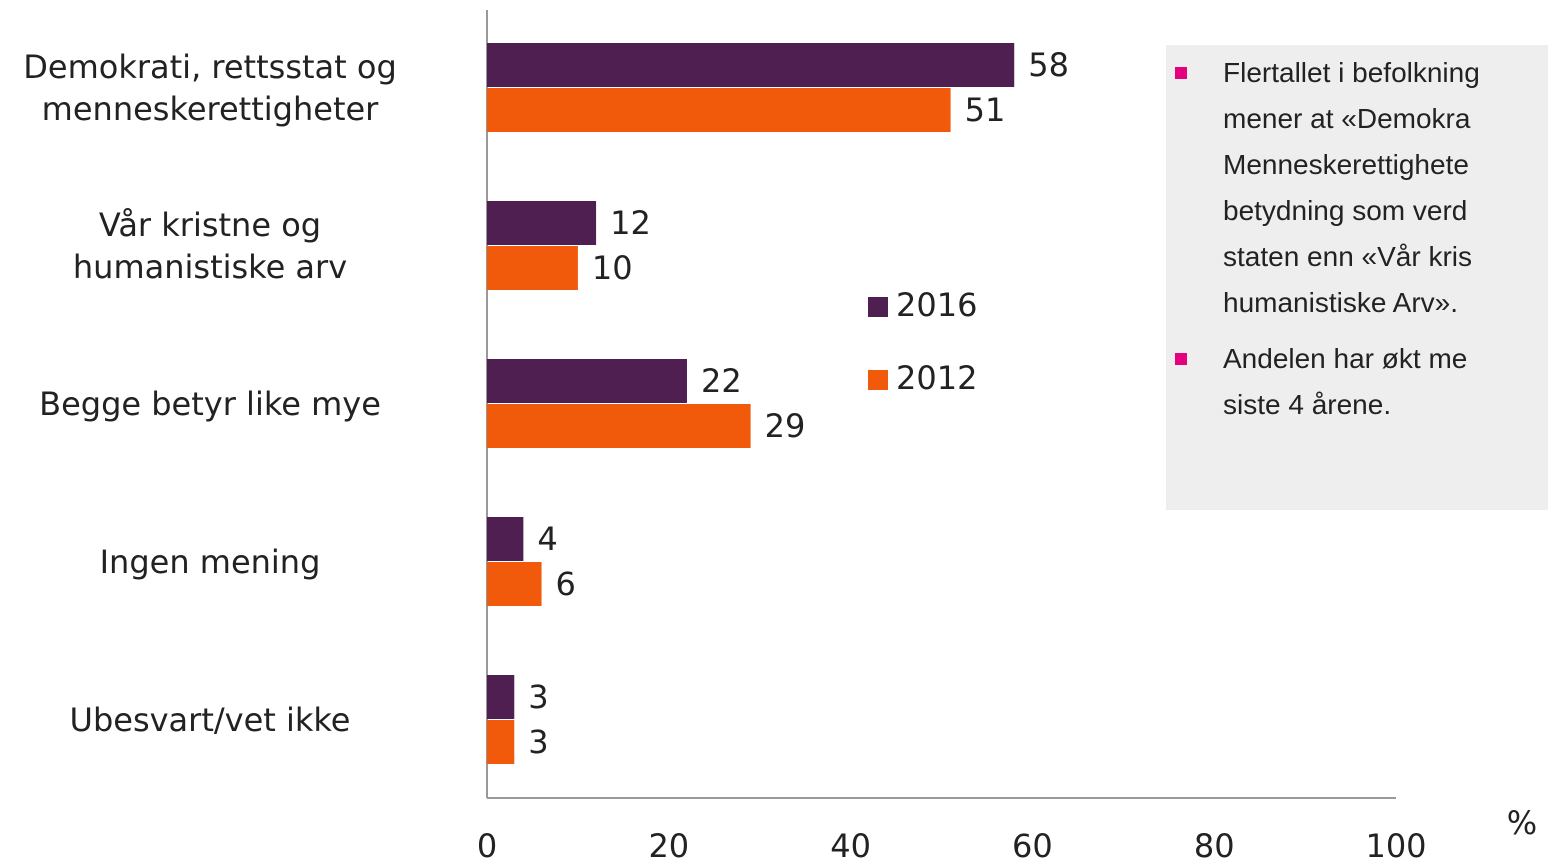 The width and height of the screenshot is (1548, 864). I want to click on x-tick-label: 20, so click(668, 845).